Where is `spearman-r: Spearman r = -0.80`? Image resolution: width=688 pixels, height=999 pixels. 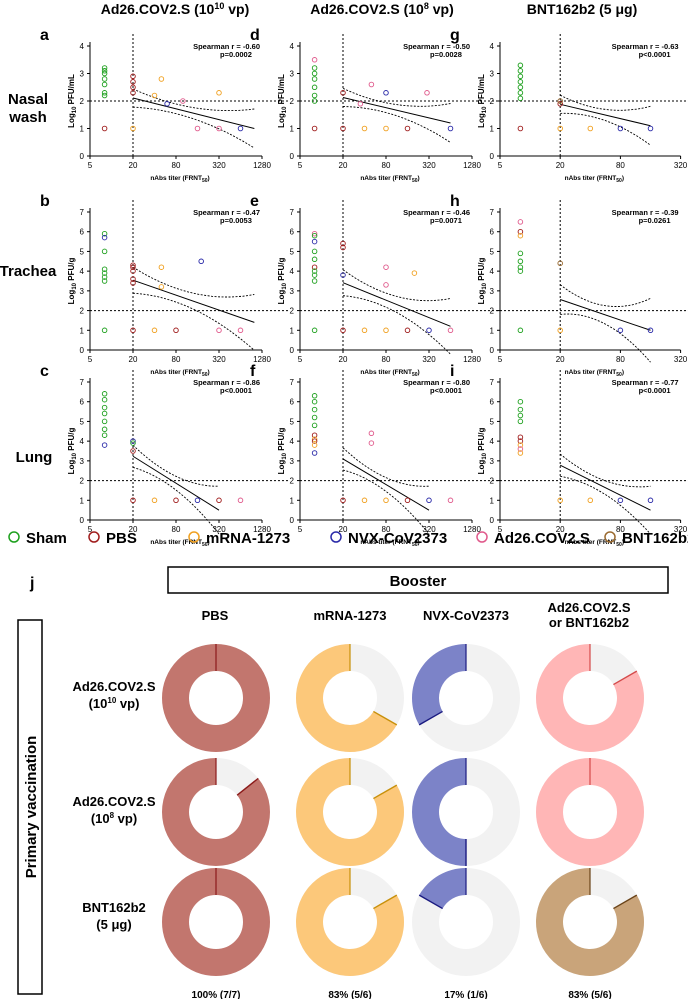 spearman-r: Spearman r = -0.80 is located at coordinates (436, 382).